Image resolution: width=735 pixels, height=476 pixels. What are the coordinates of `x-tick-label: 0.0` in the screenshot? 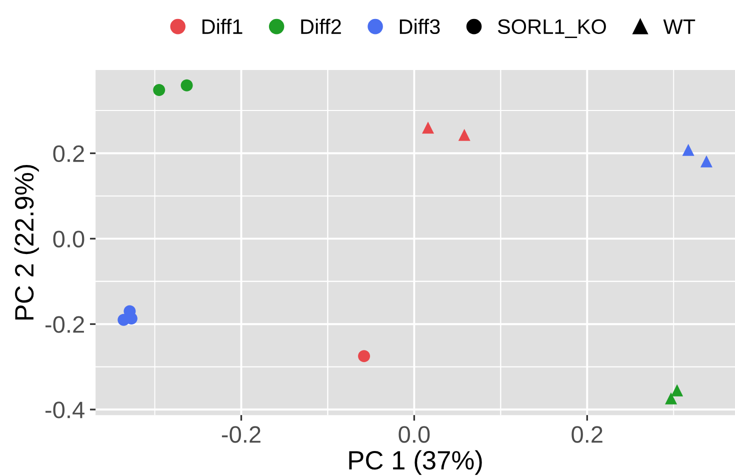 It's located at (414, 434).